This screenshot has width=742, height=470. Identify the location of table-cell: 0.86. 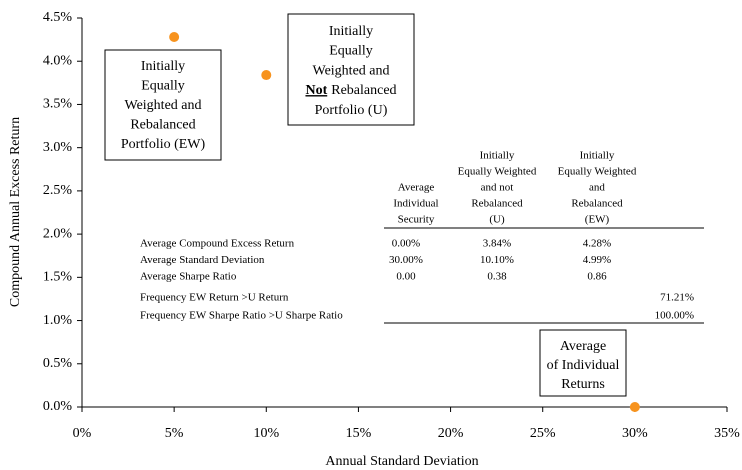
(597, 277).